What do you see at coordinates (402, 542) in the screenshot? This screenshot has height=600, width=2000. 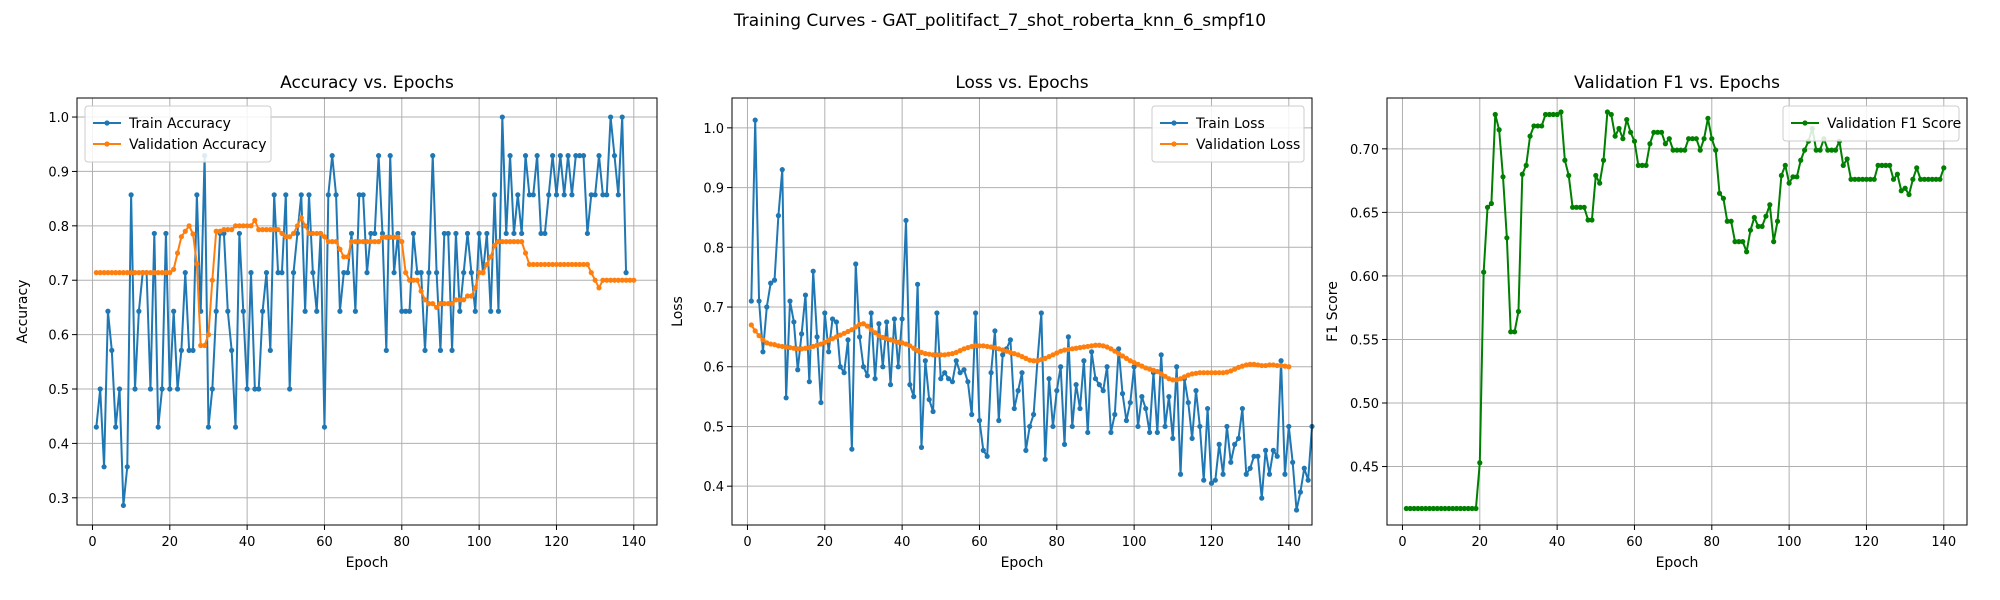 I see `x-tick-label: 80` at bounding box center [402, 542].